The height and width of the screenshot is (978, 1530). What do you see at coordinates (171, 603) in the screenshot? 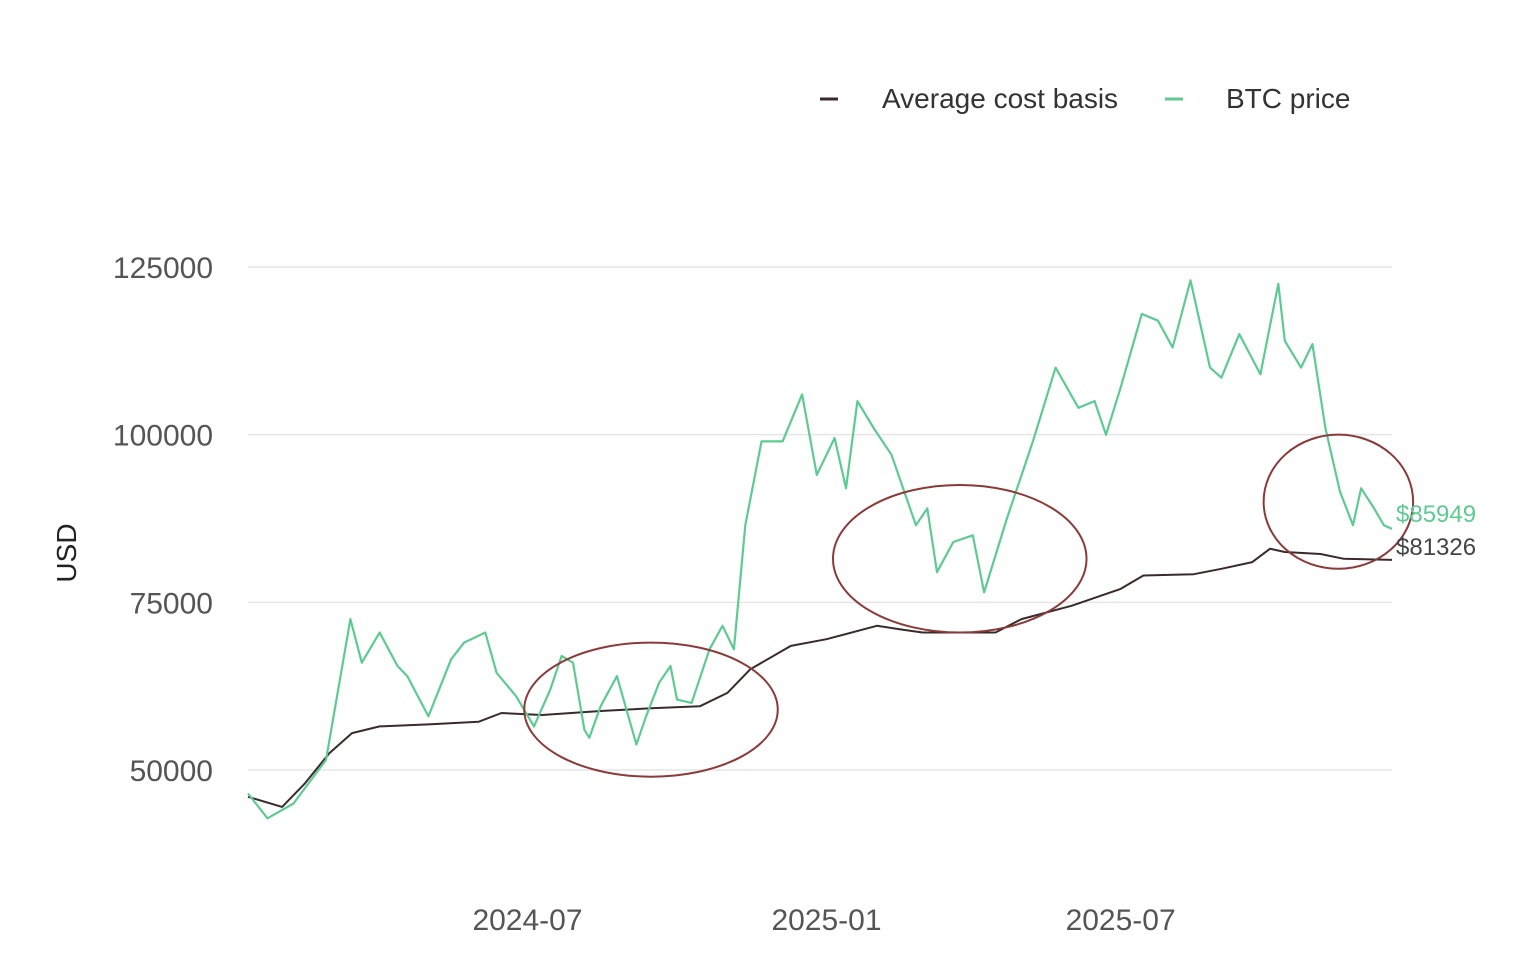
I see `y-tick-label: 75000` at bounding box center [171, 603].